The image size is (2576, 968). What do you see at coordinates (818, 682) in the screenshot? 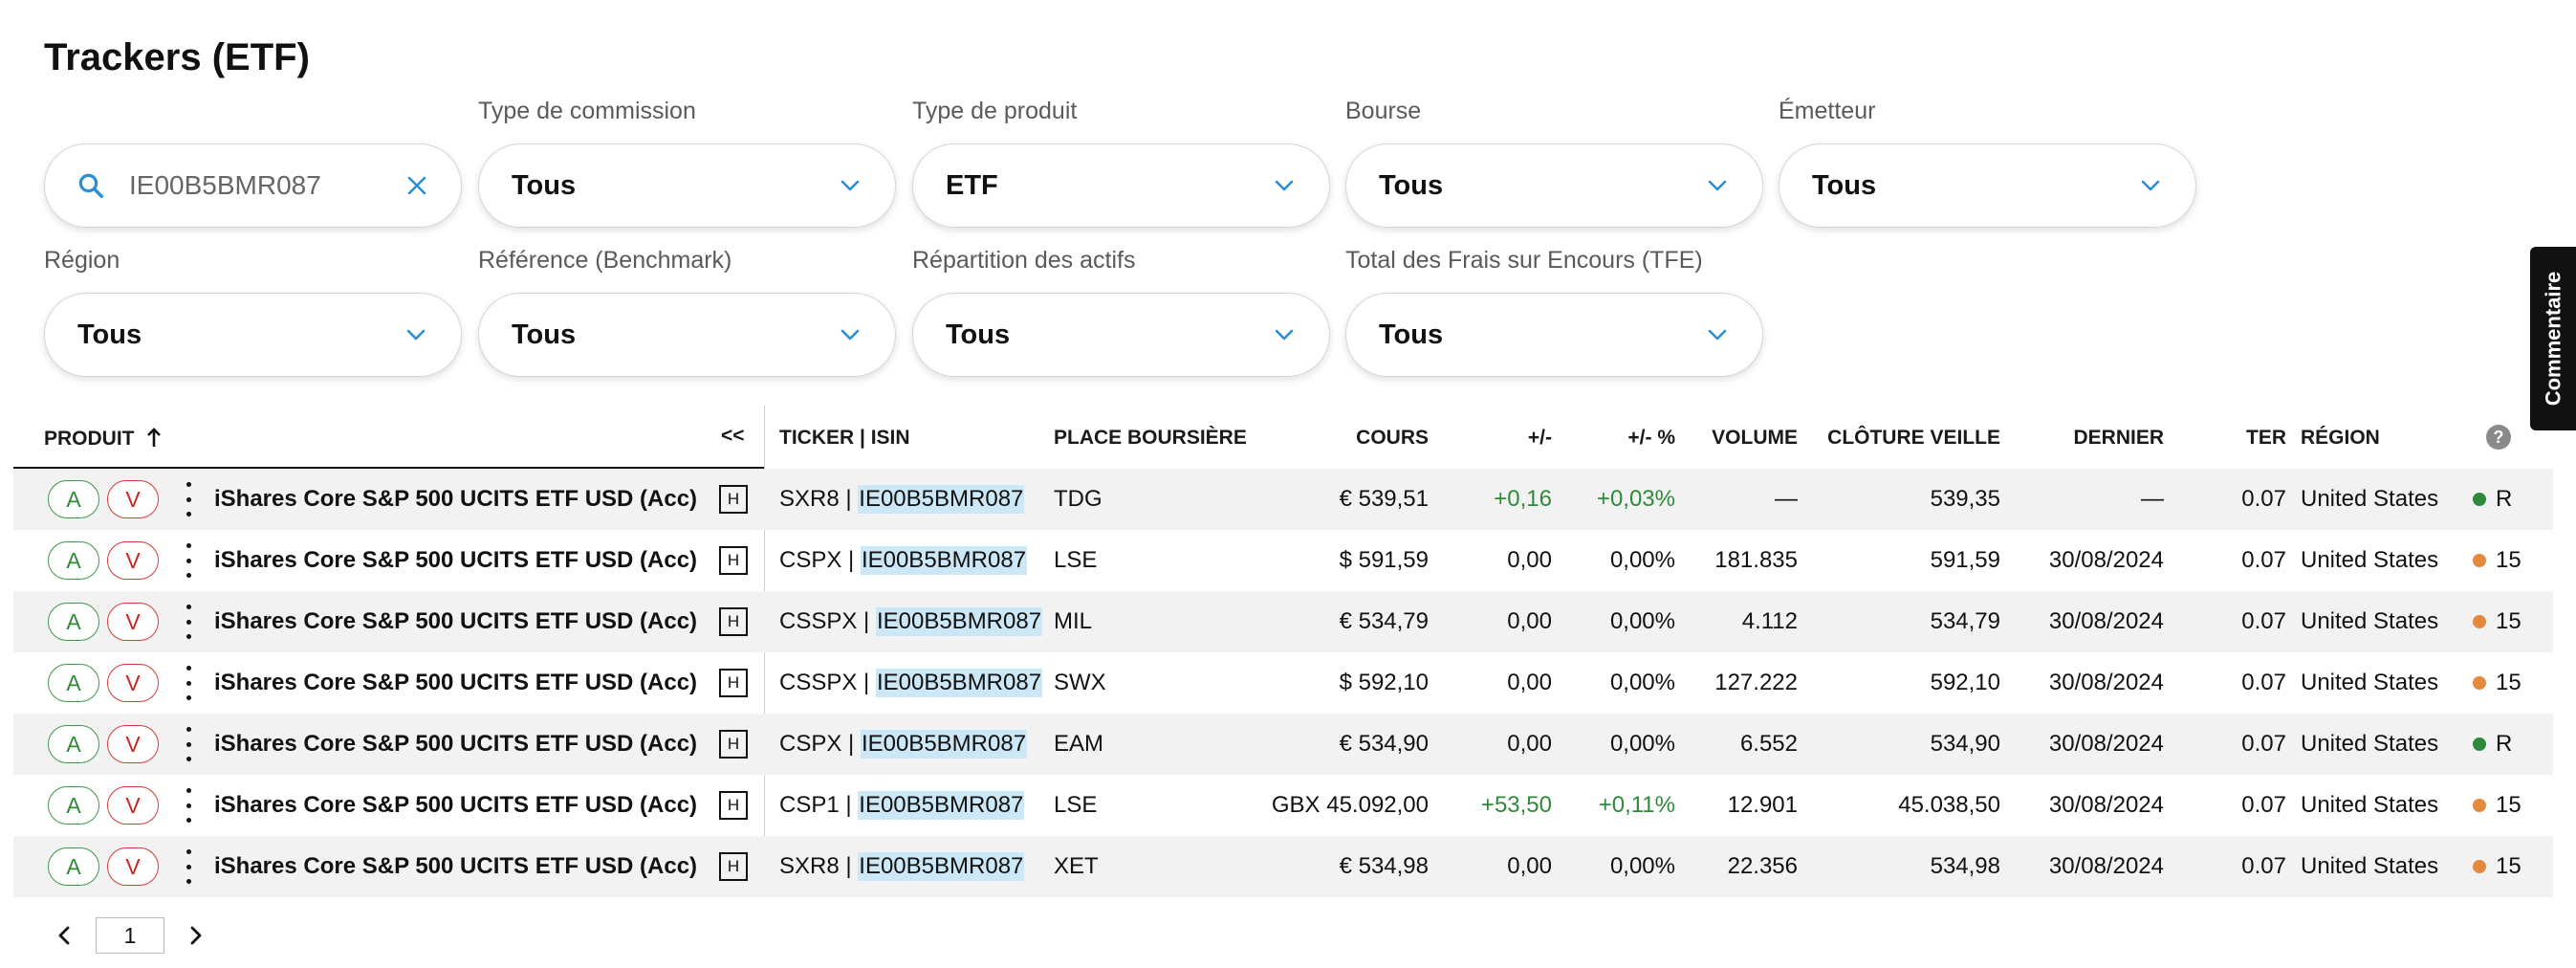
I see `ticker: CSSPX` at bounding box center [818, 682].